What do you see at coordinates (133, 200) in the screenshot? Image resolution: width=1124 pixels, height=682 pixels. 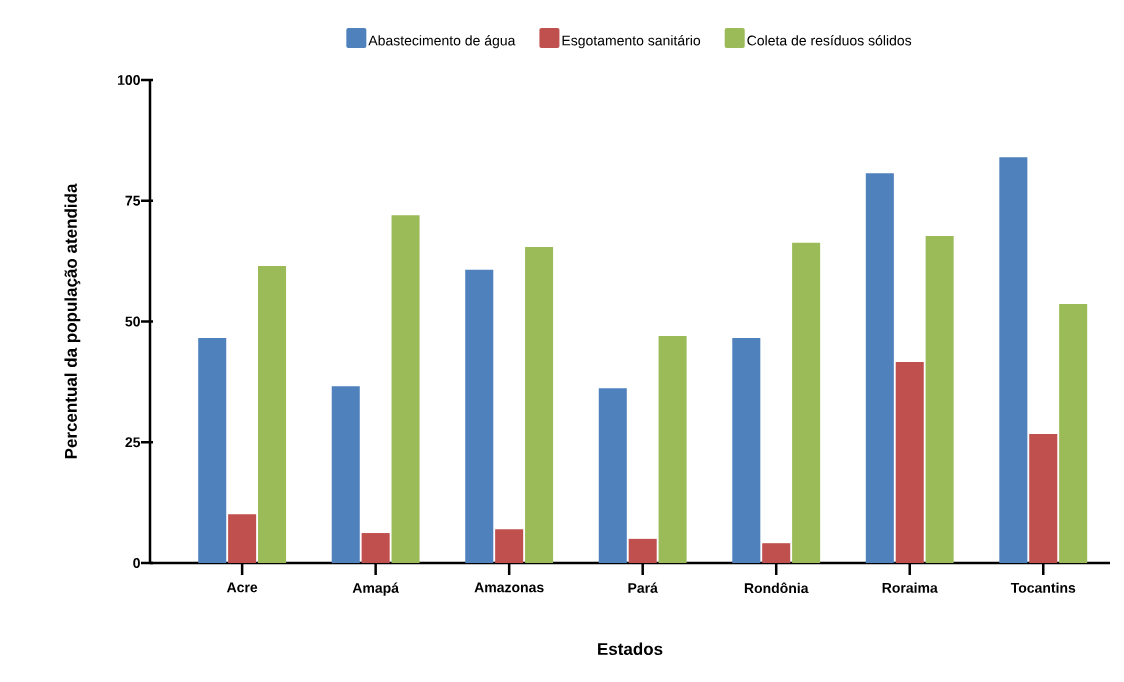 I see `y-tick-label: 75` at bounding box center [133, 200].